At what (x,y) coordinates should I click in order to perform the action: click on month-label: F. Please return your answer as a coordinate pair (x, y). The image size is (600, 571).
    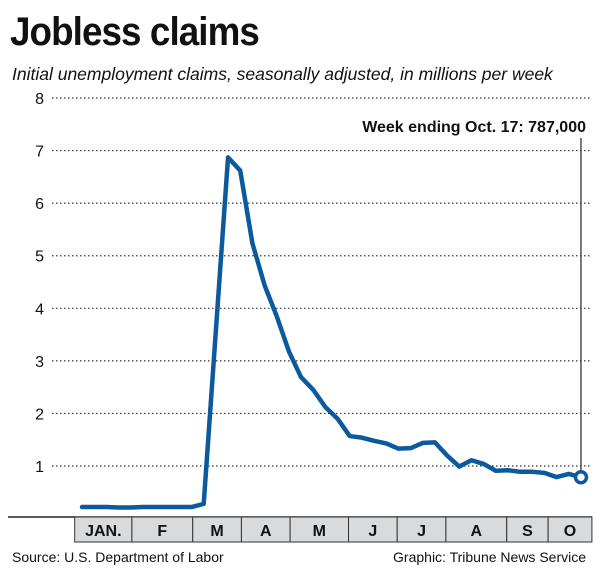
    Looking at the image, I should click on (162, 531).